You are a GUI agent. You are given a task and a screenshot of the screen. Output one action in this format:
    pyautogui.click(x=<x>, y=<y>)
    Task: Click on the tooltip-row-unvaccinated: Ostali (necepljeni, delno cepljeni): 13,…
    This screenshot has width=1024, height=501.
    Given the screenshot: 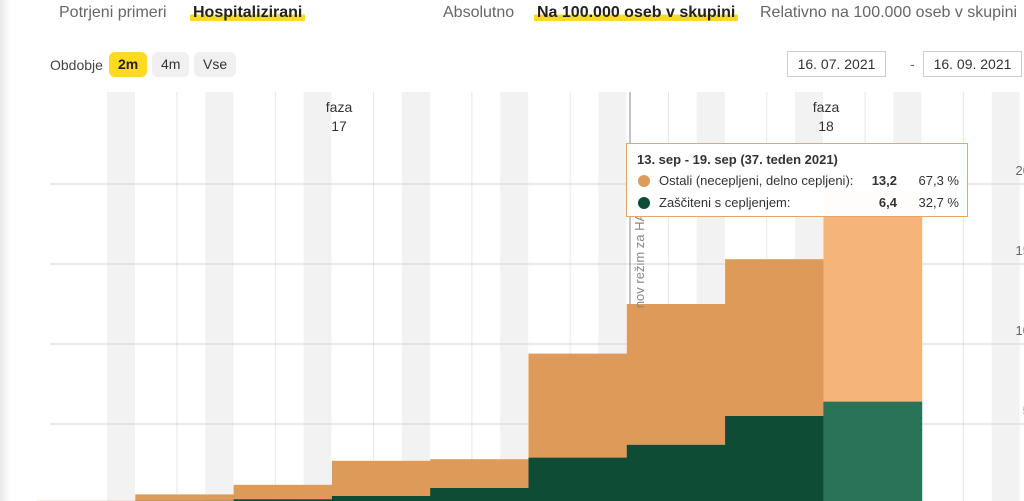 What is the action you would take?
    pyautogui.click(x=798, y=181)
    